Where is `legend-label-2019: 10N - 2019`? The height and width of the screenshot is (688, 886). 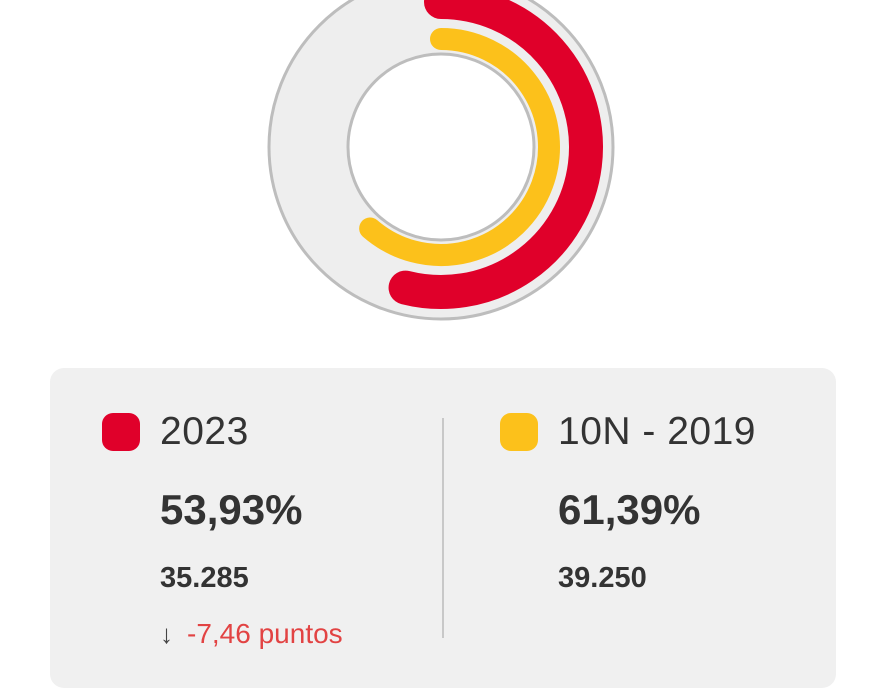 legend-label-2019: 10N - 2019 is located at coordinates (657, 431).